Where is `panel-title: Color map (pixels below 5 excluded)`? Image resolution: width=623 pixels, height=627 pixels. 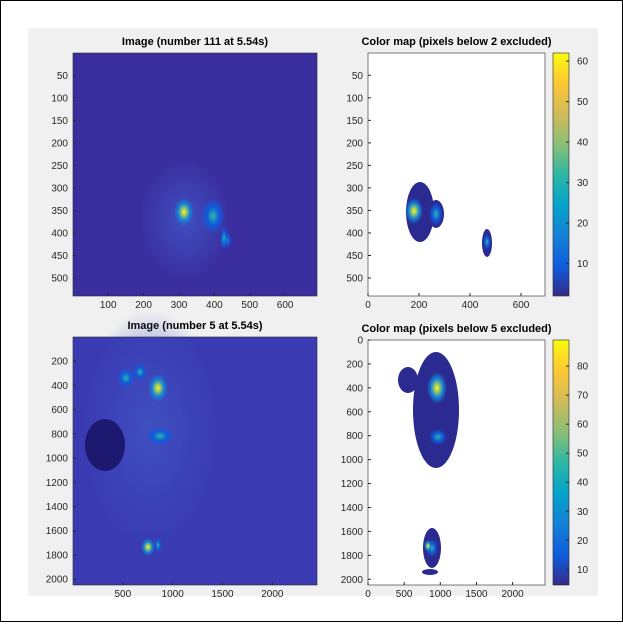
panel-title: Color map (pixels below 5 excluded) is located at coordinates (456, 329).